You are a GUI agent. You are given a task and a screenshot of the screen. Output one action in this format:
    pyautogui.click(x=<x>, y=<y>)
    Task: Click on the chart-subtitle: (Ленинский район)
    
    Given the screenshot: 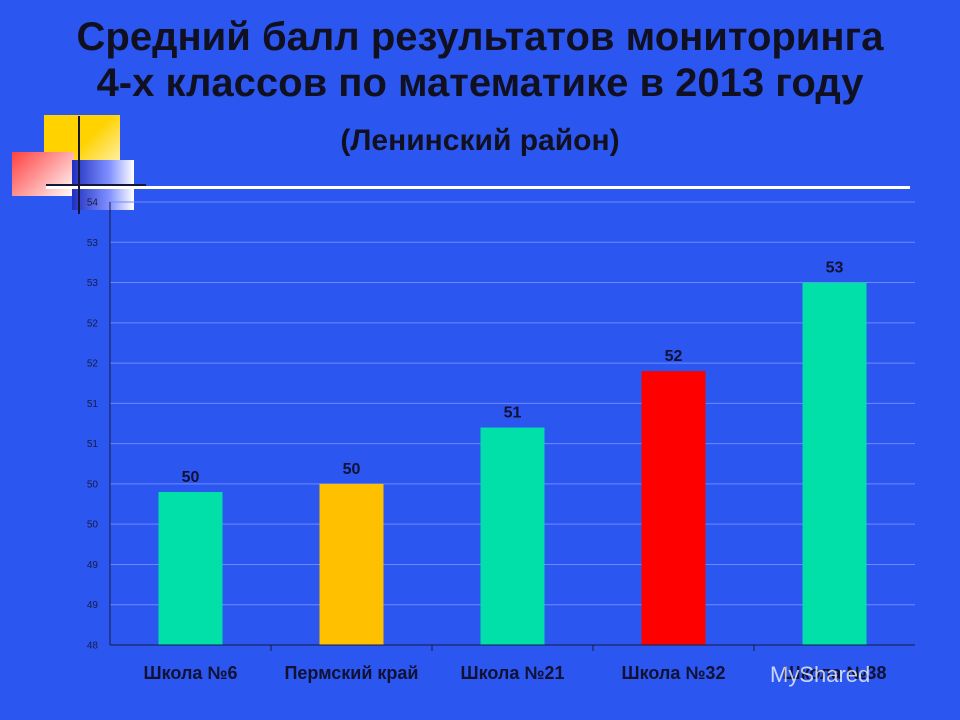 What is the action you would take?
    pyautogui.click(x=480, y=141)
    